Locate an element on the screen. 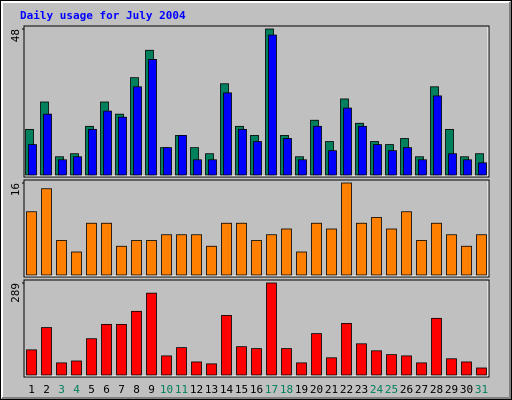 The height and width of the screenshot is (400, 512). x-tick-label: 30 is located at coordinates (466, 389).